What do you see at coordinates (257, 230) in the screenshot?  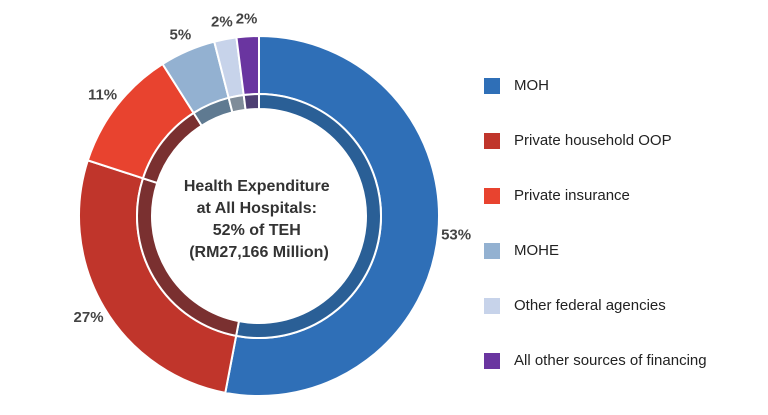 I see `center-label-line-3: 52% of TEH` at bounding box center [257, 230].